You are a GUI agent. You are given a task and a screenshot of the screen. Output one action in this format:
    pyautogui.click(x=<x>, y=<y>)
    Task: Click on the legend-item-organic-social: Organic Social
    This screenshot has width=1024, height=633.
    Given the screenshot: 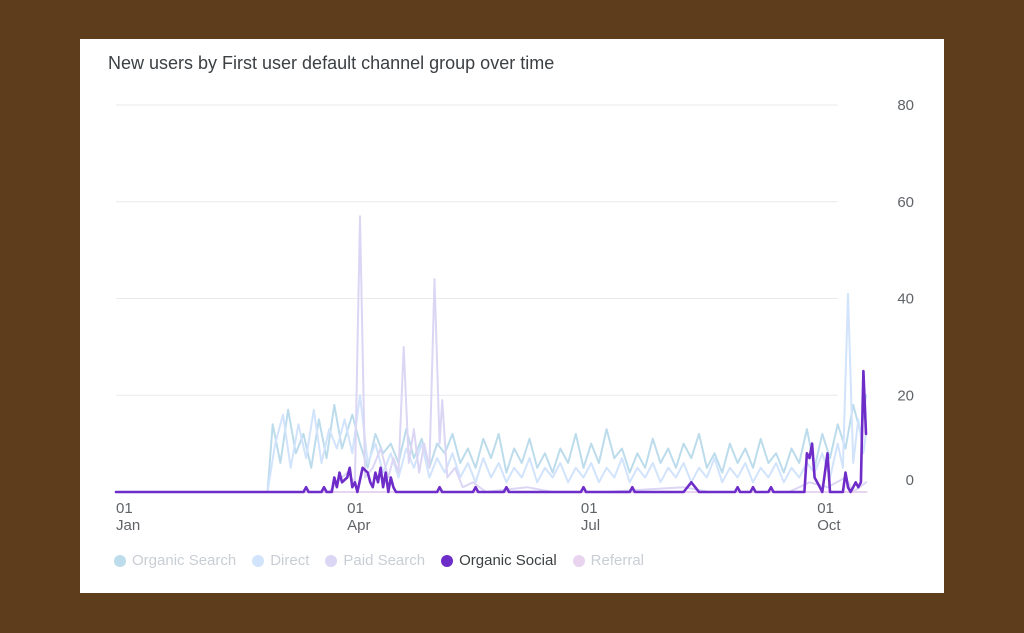 What is the action you would take?
    pyautogui.click(x=499, y=560)
    